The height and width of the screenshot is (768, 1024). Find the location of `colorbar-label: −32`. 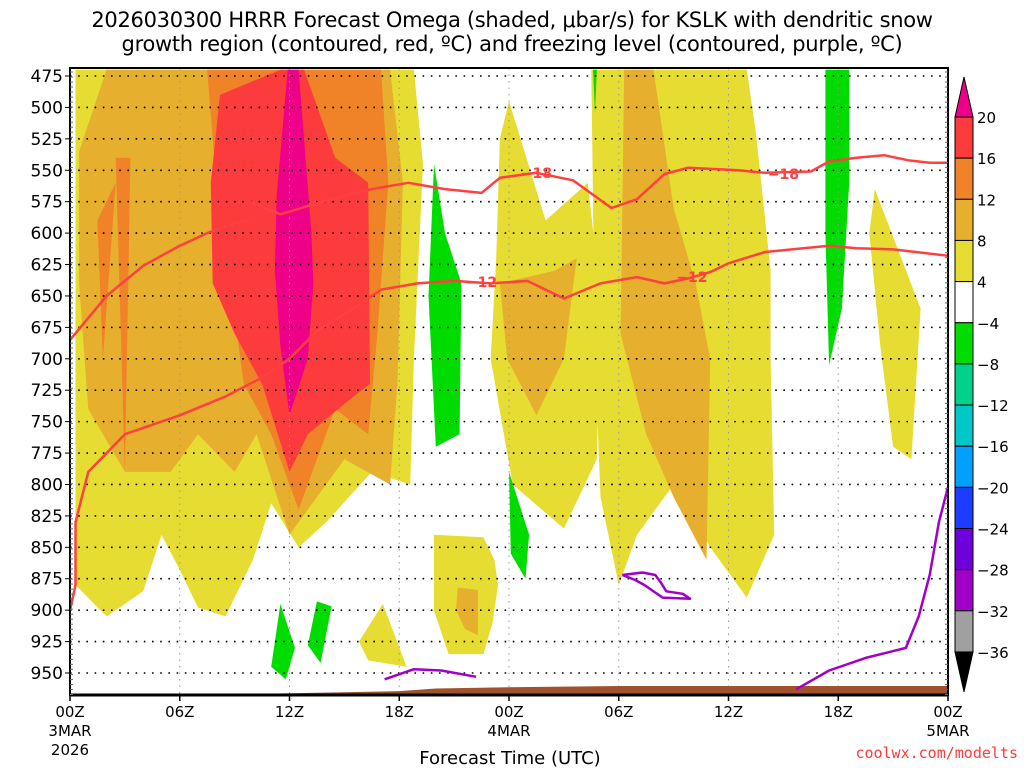

colorbar-label: −32 is located at coordinates (993, 612).